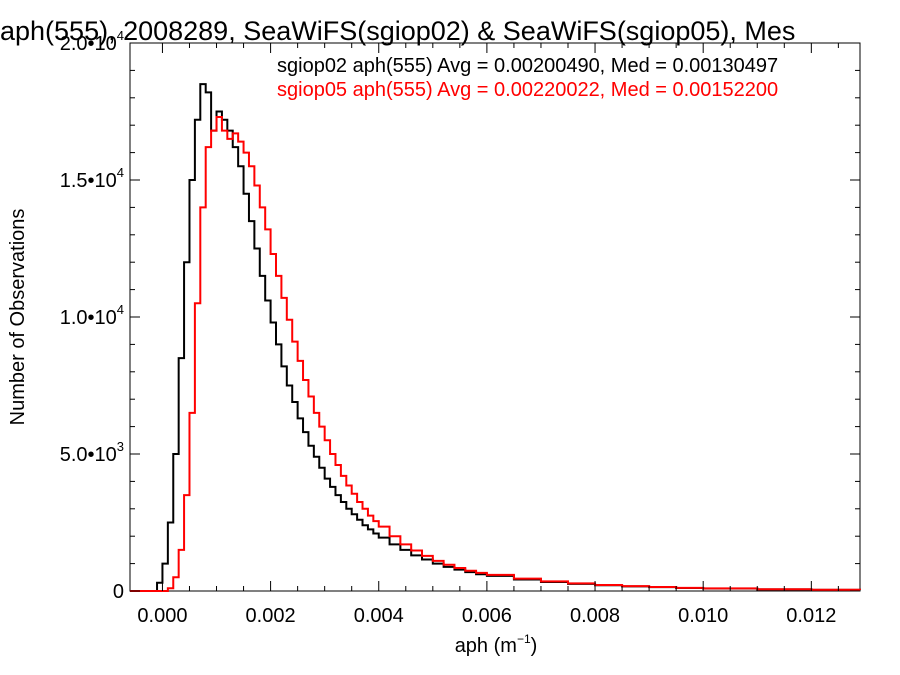 The width and height of the screenshot is (900, 675). I want to click on y-tick-label: 2.0•104, so click(92, 41).